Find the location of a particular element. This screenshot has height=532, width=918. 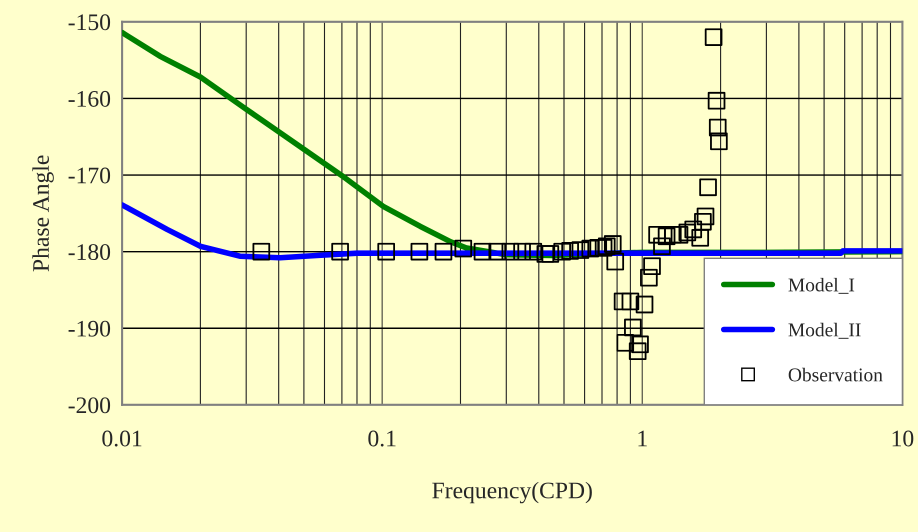

y-tick-label: -170 is located at coordinates (89, 176).